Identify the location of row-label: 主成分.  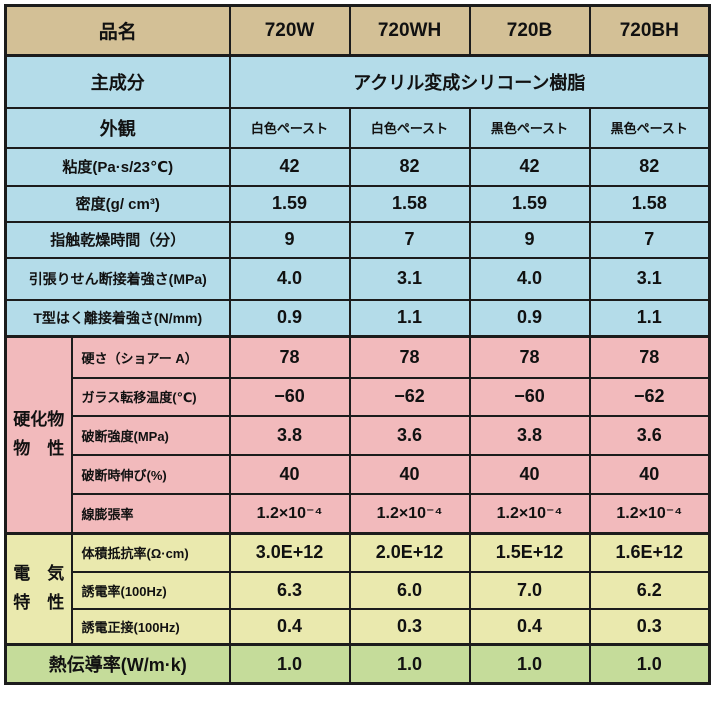
(117, 81).